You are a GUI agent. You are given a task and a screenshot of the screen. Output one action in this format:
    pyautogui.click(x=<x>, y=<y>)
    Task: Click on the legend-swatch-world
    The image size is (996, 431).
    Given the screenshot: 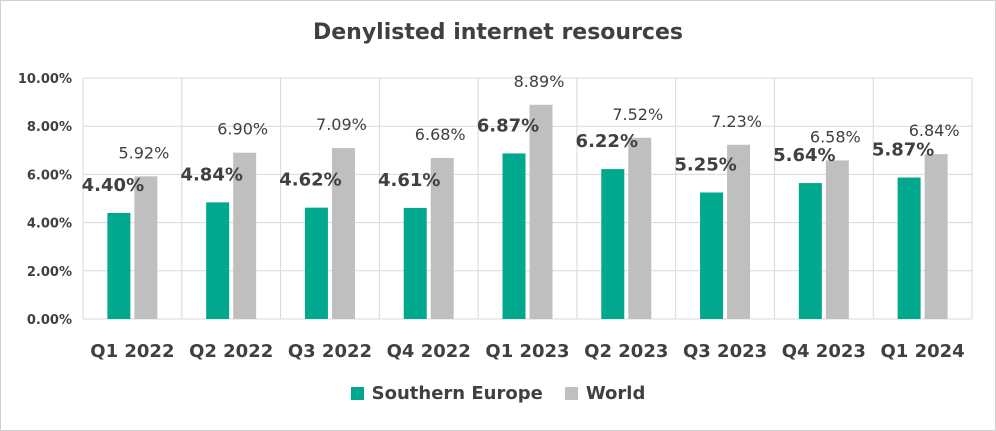 What is the action you would take?
    pyautogui.click(x=571, y=393)
    